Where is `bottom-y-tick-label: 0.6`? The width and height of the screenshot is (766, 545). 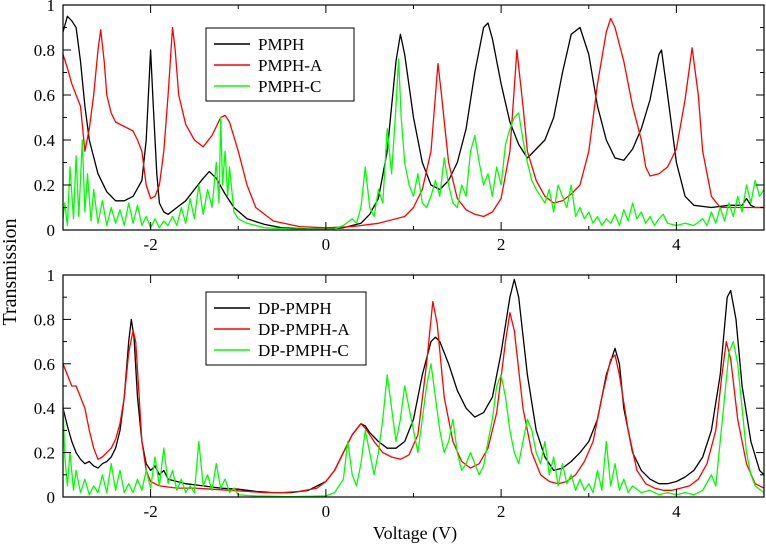
bottom-y-tick-label: 0.6 is located at coordinates (44, 364).